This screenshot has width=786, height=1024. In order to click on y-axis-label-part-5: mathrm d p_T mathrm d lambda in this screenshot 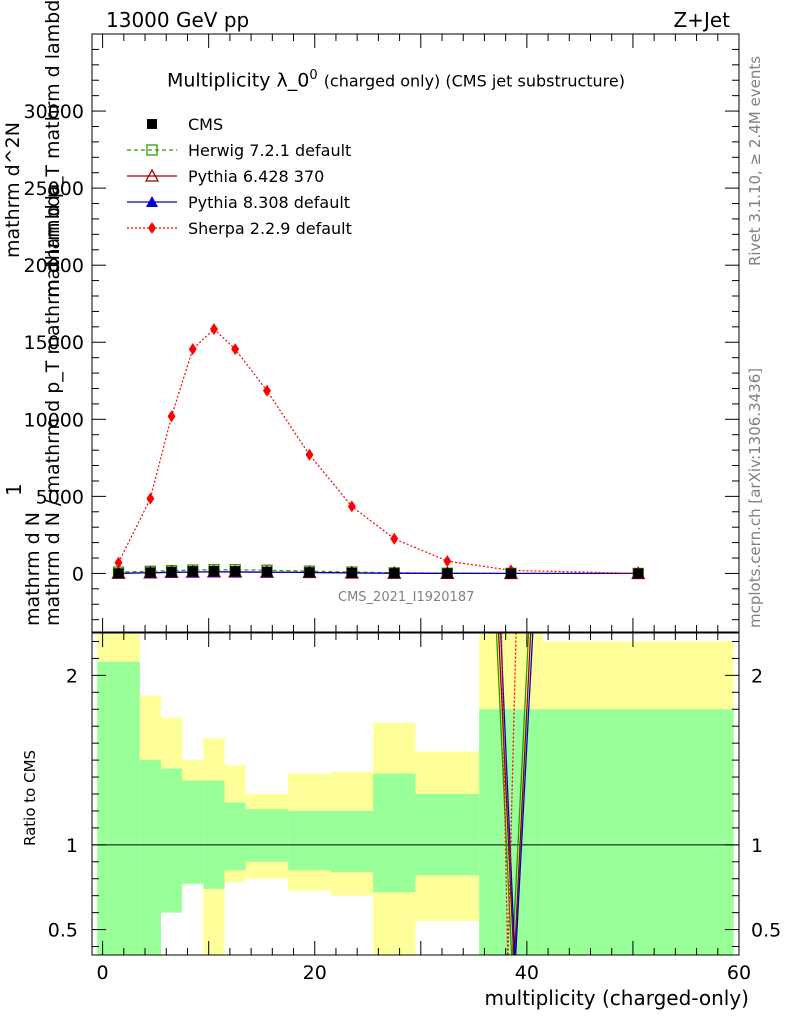, I will do `click(53, 149)`.